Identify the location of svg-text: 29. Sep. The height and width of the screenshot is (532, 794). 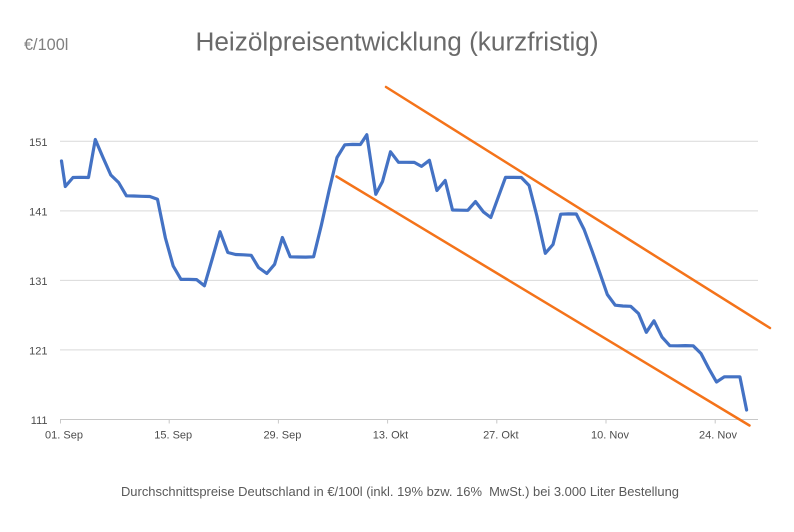
(282, 436).